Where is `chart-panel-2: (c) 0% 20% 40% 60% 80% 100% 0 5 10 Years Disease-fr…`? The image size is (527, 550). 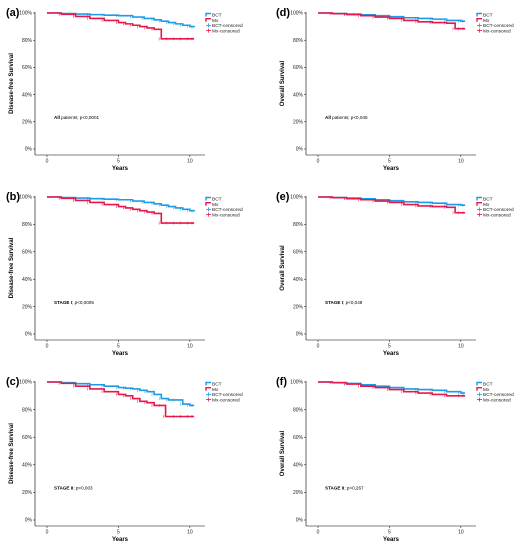 chart-panel-2: (c) 0% 20% 40% 60% 80% 100% 0 5 10 Years Disease-fr… is located at coordinates (124, 459).